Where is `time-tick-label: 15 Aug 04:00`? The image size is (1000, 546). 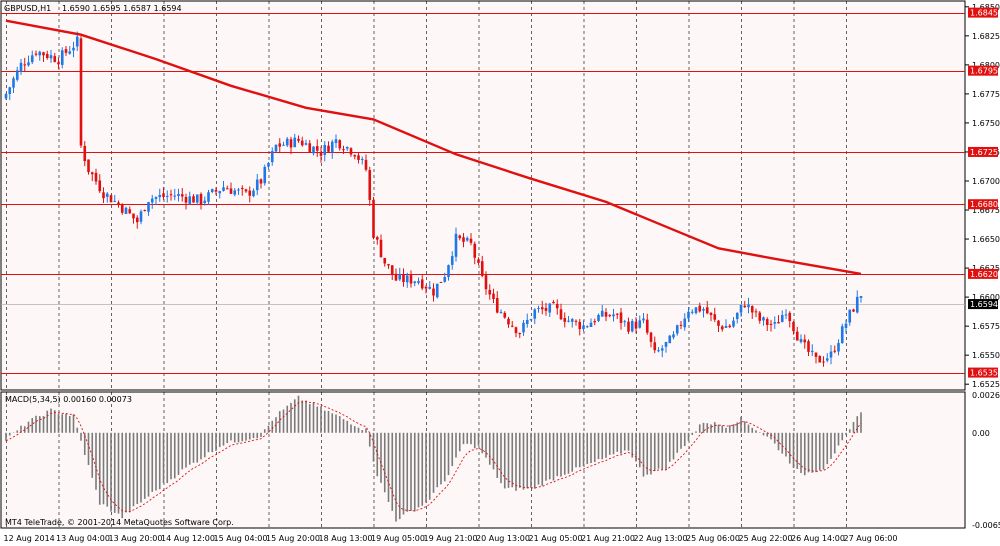
time-tick-label: 15 Aug 04:00 is located at coordinates (241, 538).